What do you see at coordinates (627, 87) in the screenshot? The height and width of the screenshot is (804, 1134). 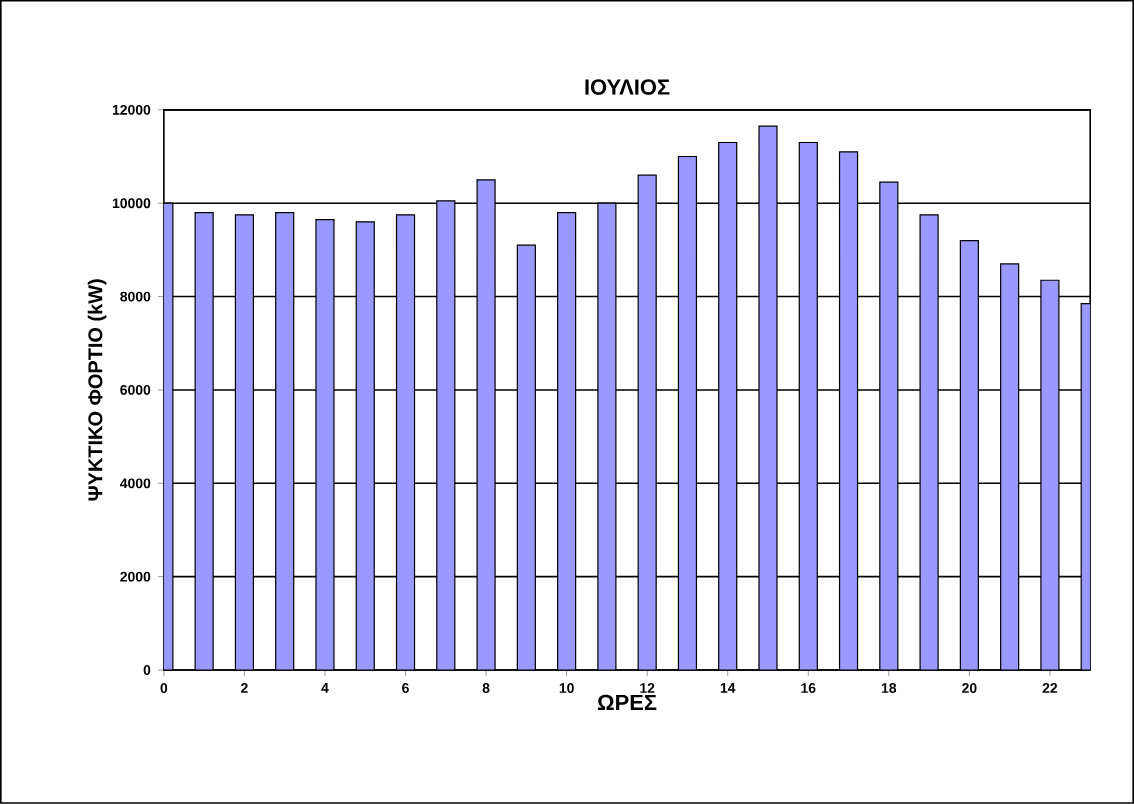 I see `chart-title: ΙΟΥΛΙΟΣ` at bounding box center [627, 87].